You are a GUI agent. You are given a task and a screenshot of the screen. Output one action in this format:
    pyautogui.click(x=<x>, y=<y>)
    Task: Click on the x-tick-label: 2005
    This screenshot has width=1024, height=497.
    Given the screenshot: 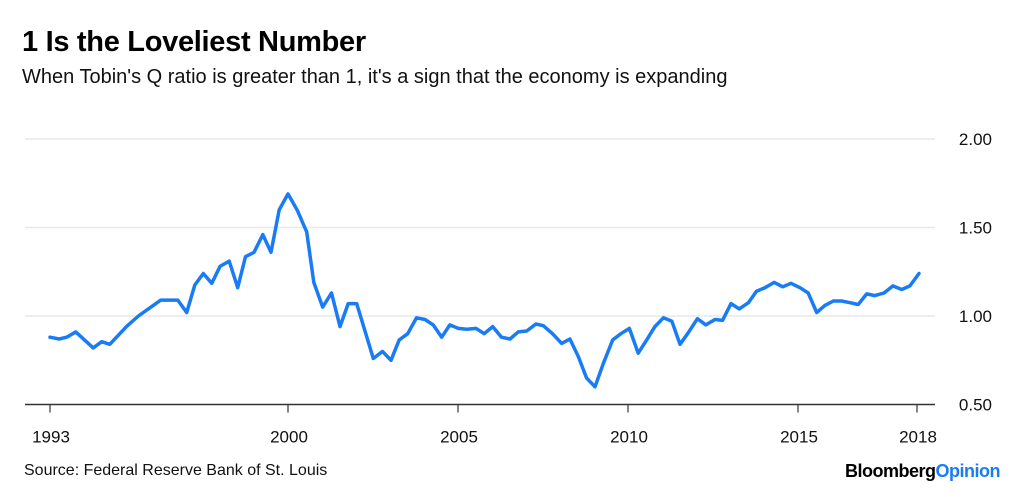 What is the action you would take?
    pyautogui.click(x=459, y=437)
    